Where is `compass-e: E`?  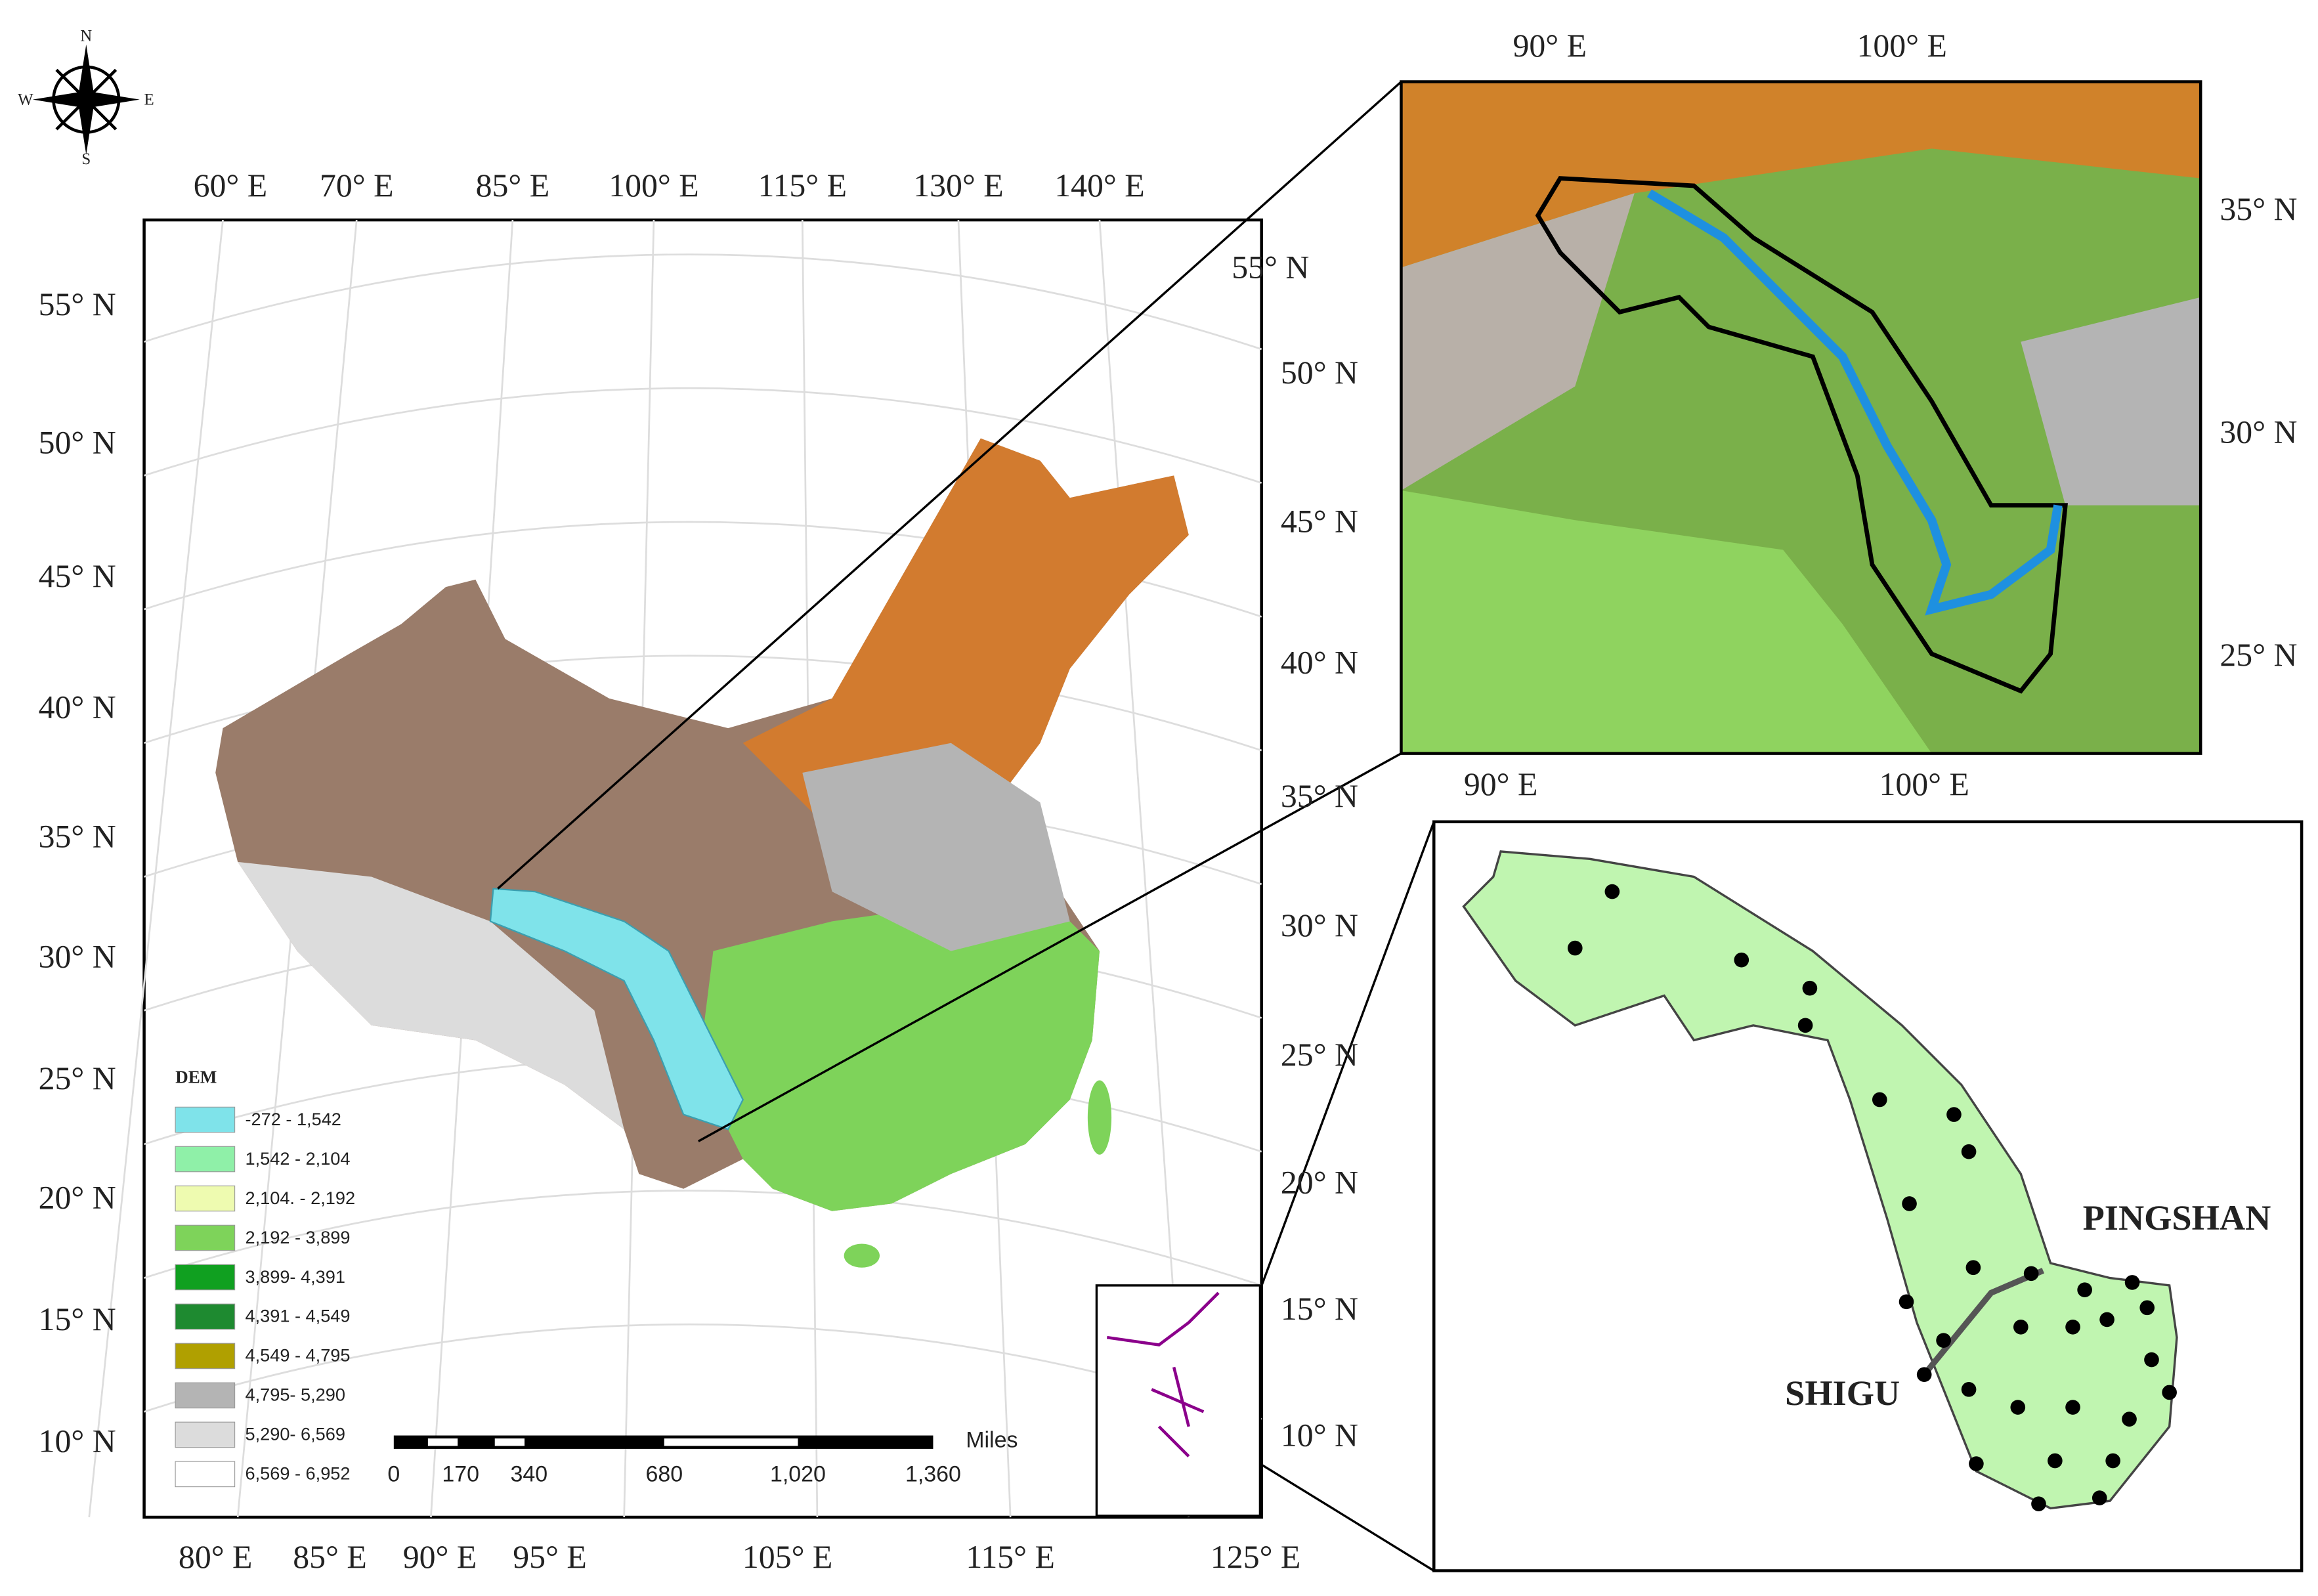 compass-e: E is located at coordinates (149, 100).